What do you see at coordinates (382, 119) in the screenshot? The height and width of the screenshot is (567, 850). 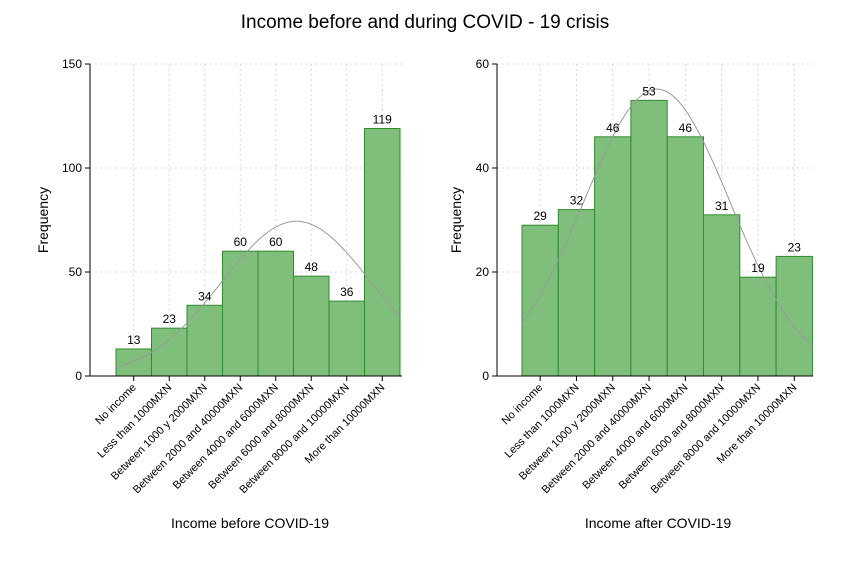 I see `data-label: 119` at bounding box center [382, 119].